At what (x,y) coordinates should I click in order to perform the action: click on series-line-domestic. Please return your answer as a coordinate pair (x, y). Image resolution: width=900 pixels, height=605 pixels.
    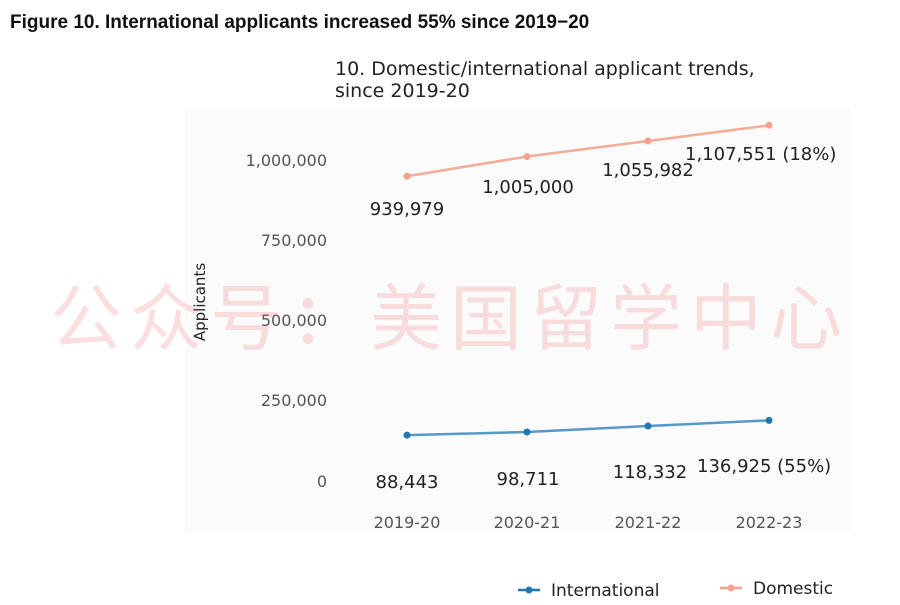
    Looking at the image, I should click on (588, 151).